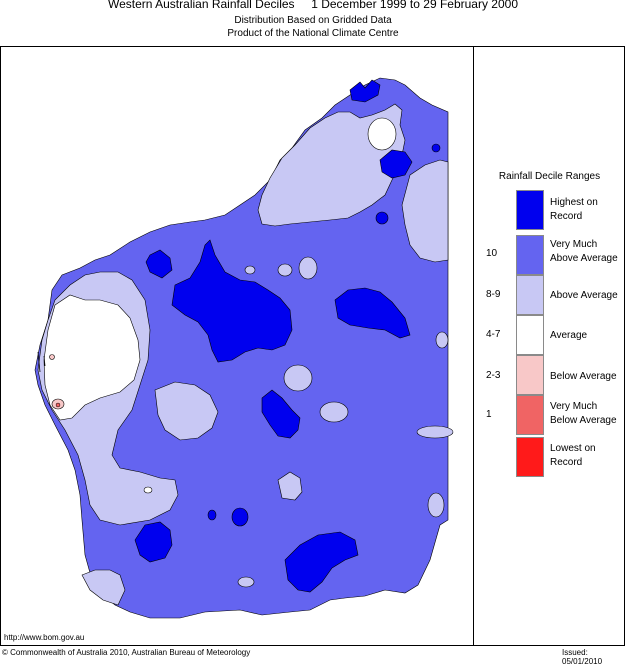 The width and height of the screenshot is (626, 666). Describe the element at coordinates (569, 335) in the screenshot. I see `legend-label-average: Average` at that location.